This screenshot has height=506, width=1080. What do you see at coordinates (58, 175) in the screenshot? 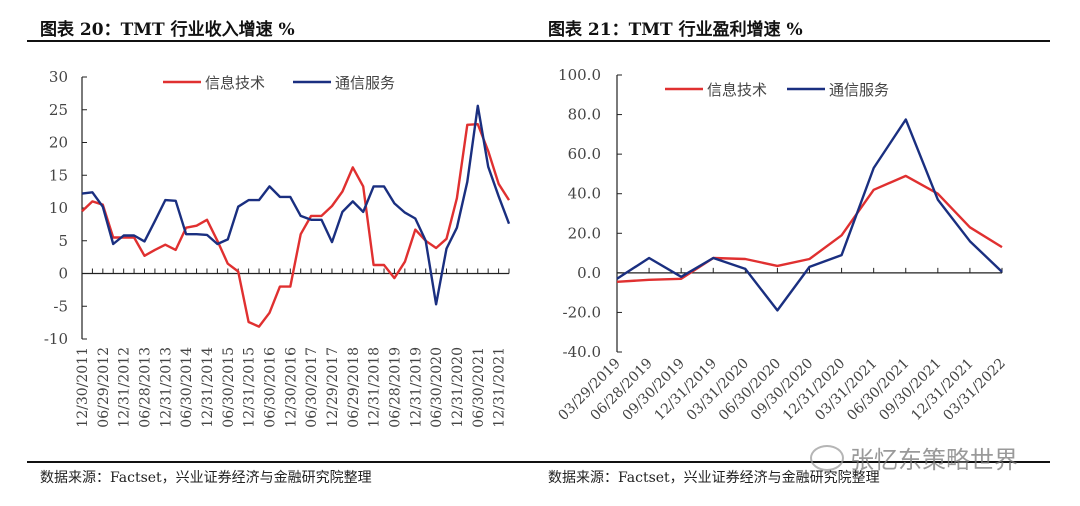
I see `chart1-y-tick-label: 15` at bounding box center [58, 175].